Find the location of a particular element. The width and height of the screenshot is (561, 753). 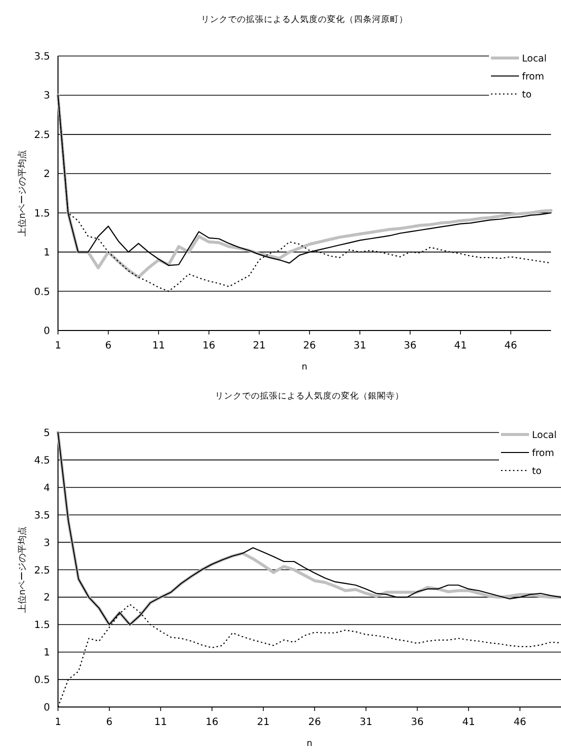

y-tick-label: 4 is located at coordinates (47, 488).